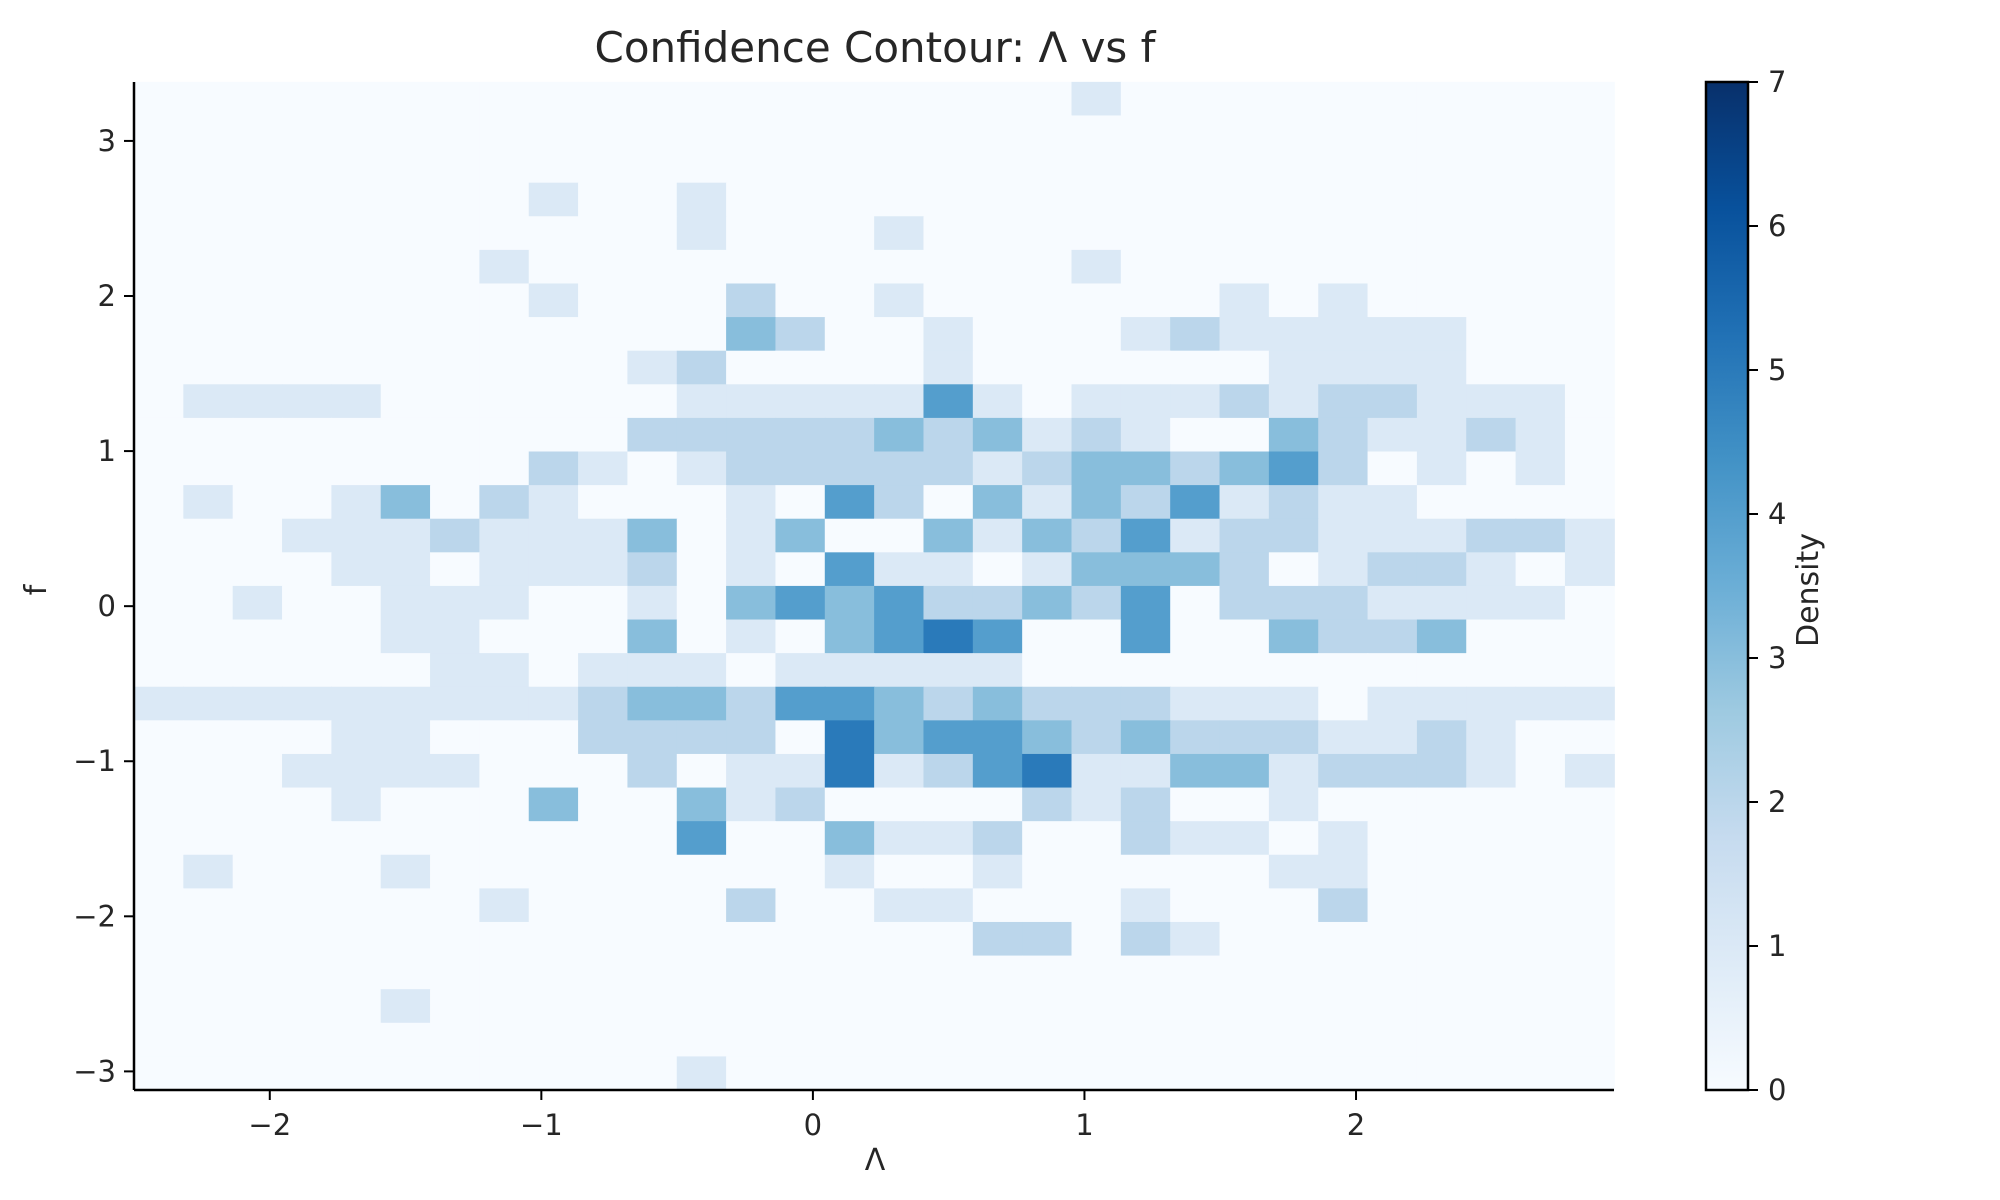  What do you see at coordinates (94, 1071) in the screenshot?
I see `y-tick-label: −3` at bounding box center [94, 1071].